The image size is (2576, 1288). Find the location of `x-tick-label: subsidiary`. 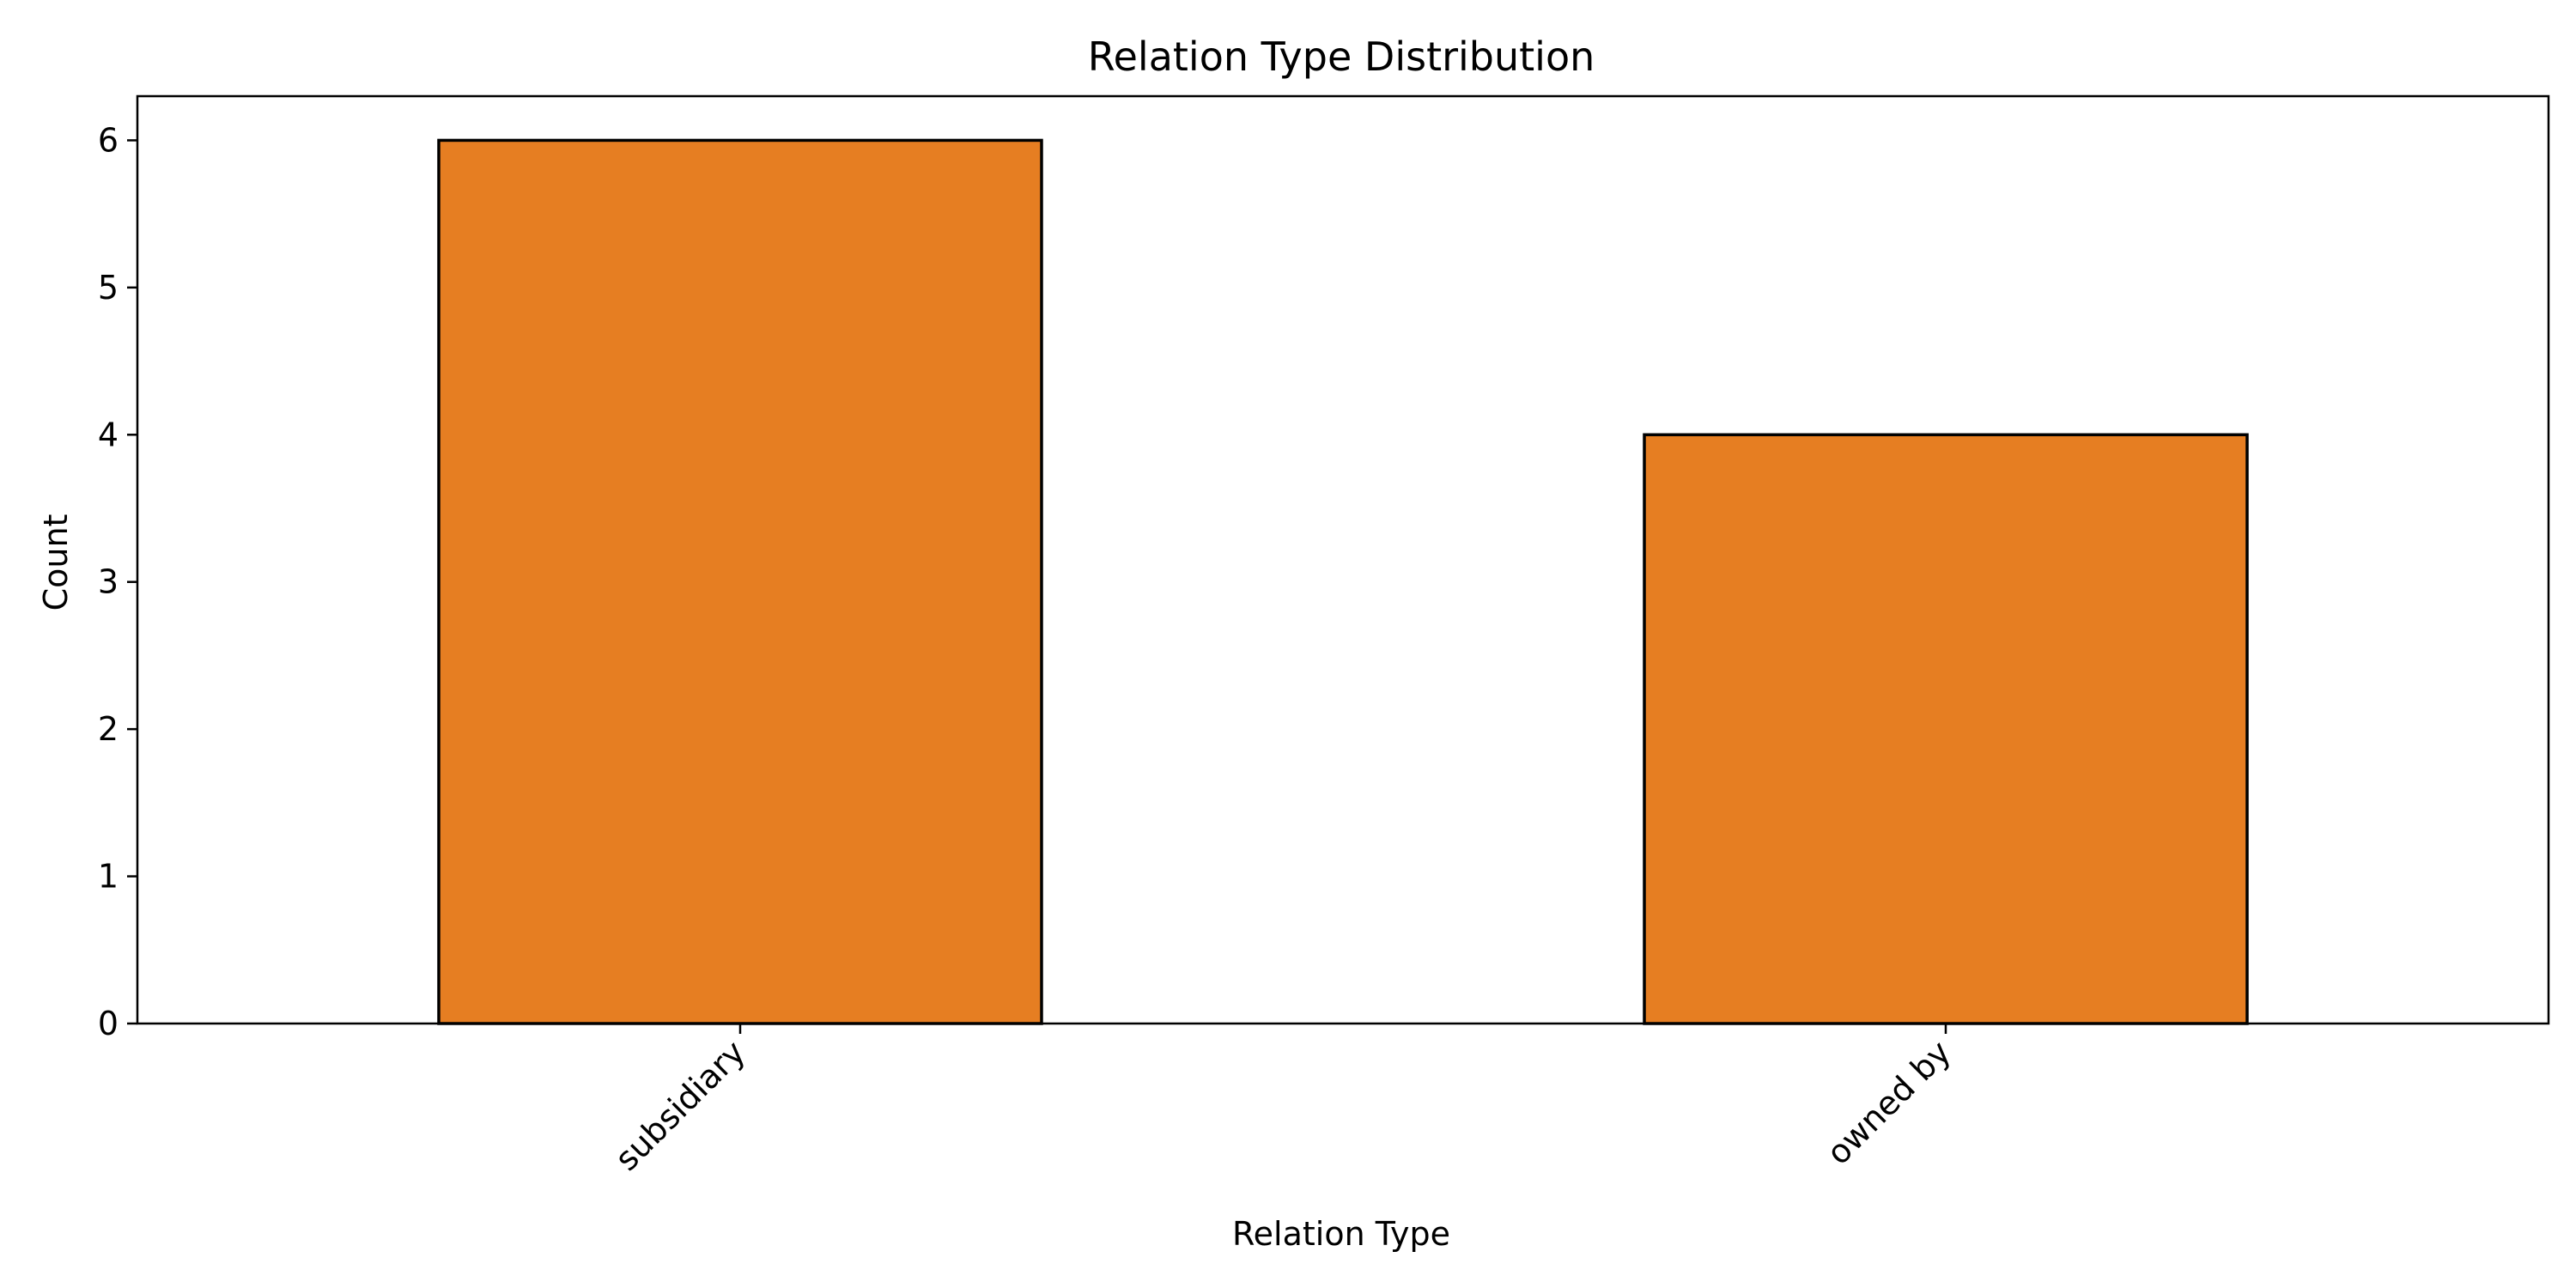

x-tick-label: subsidiary is located at coordinates (680, 1105).